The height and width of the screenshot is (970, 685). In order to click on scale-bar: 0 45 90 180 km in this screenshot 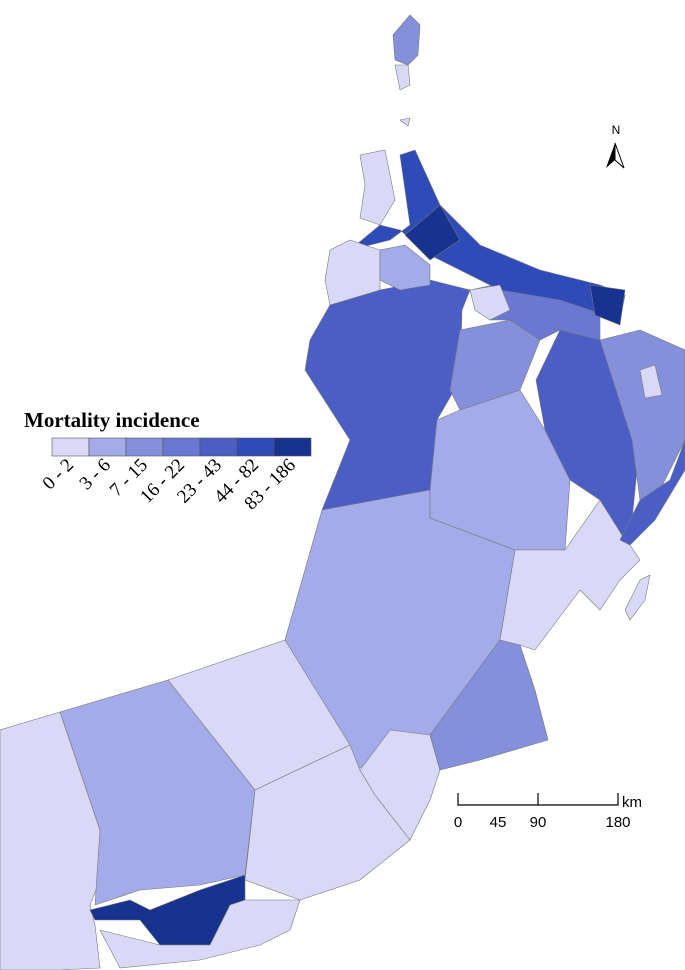, I will do `click(548, 812)`.